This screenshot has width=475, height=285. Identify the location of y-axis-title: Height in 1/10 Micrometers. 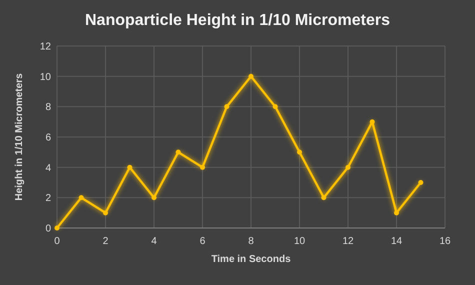
(19, 136).